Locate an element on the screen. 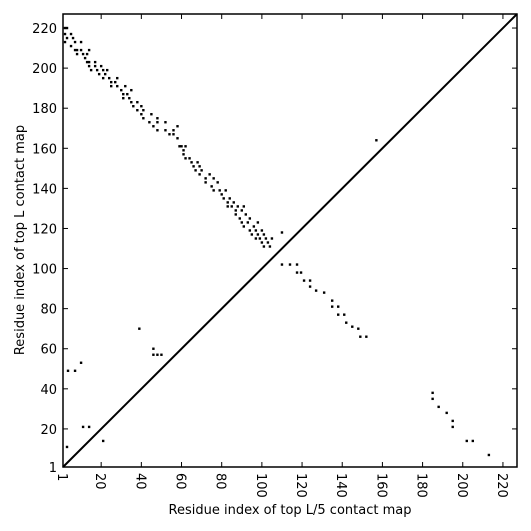 The width and height of the screenshot is (531, 531). y-tick-label: 200 is located at coordinates (44, 69).